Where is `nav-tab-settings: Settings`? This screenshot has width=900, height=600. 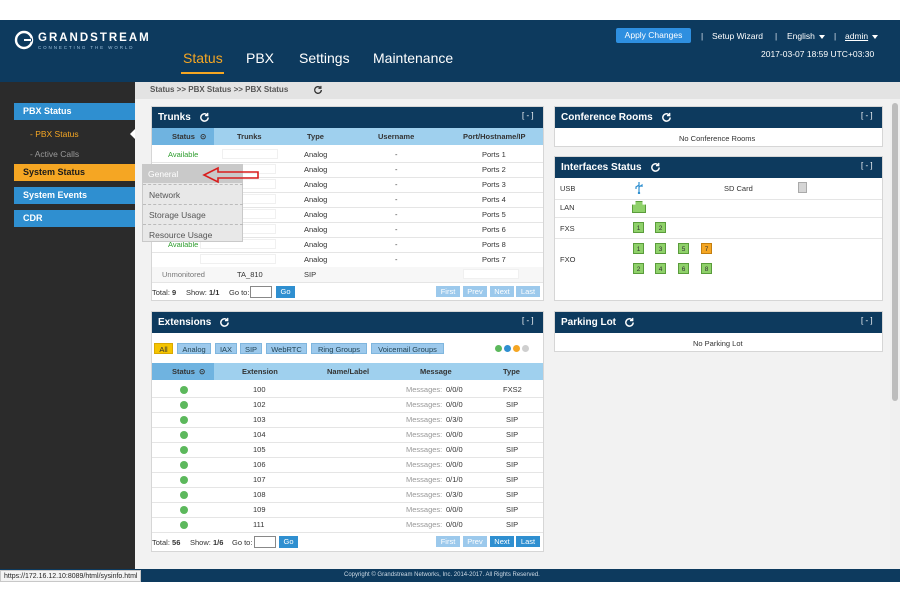 nav-tab-settings: Settings is located at coordinates (324, 58).